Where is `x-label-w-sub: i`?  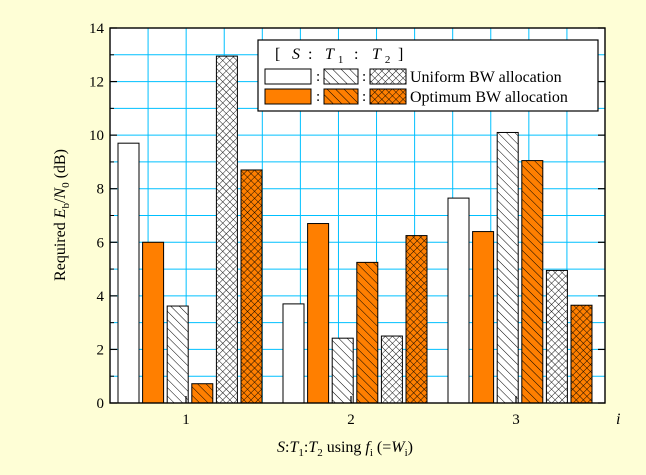
x-label-w-sub: i is located at coordinates (406, 453).